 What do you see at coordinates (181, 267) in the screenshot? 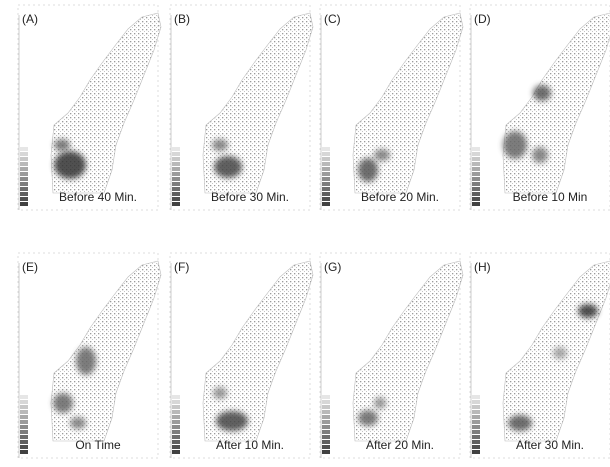
I see `panel-label: (F)` at bounding box center [181, 267].